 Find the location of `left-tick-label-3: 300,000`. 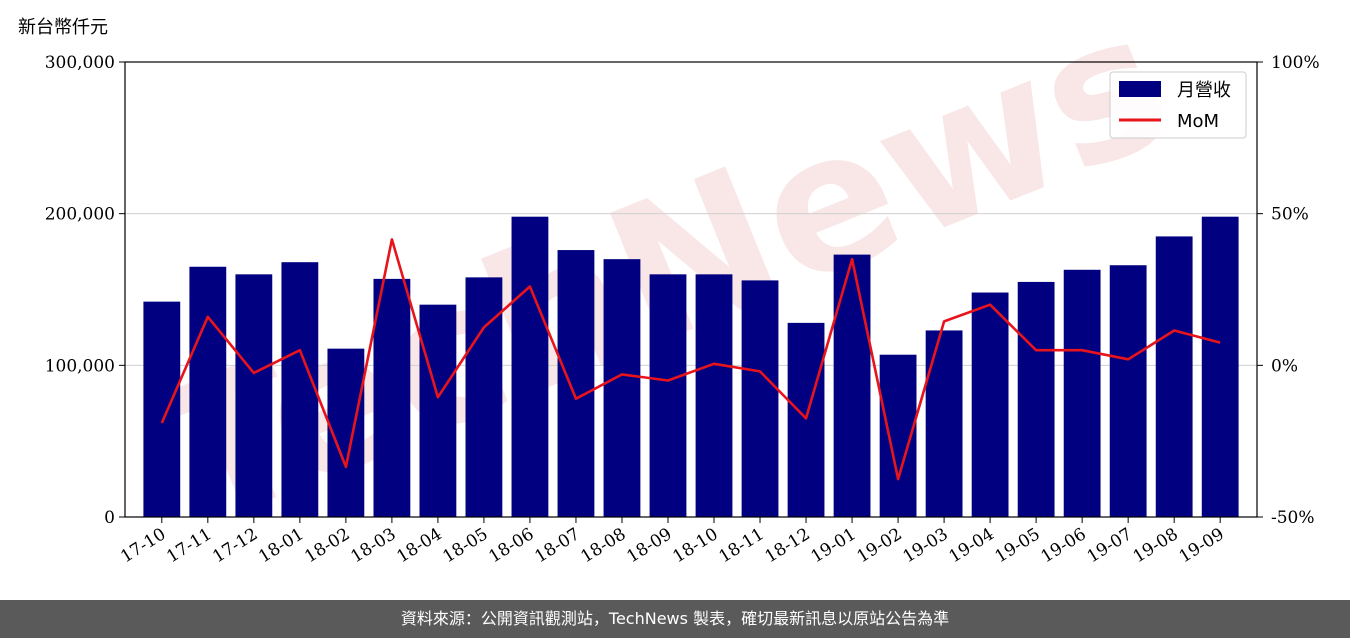

left-tick-label-3: 300,000 is located at coordinates (80, 63).